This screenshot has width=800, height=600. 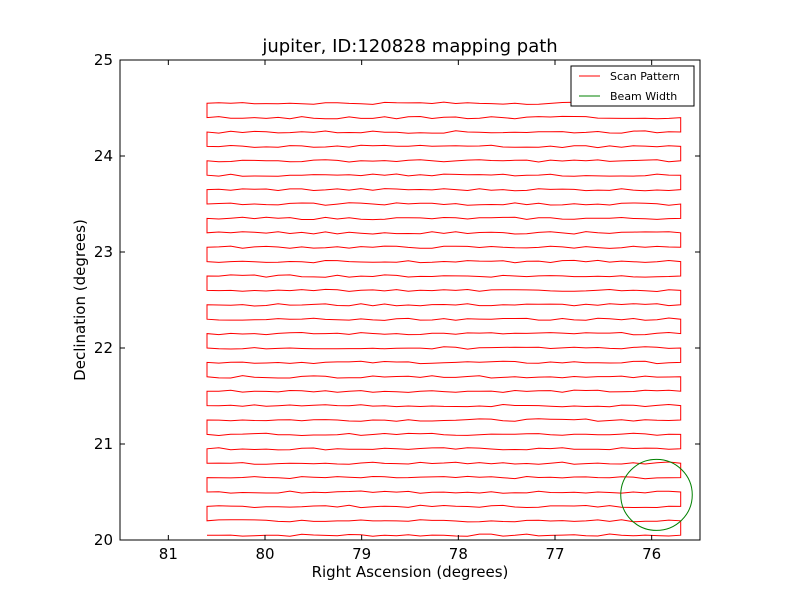 I want to click on x-tick-label: 80, so click(x=264, y=554).